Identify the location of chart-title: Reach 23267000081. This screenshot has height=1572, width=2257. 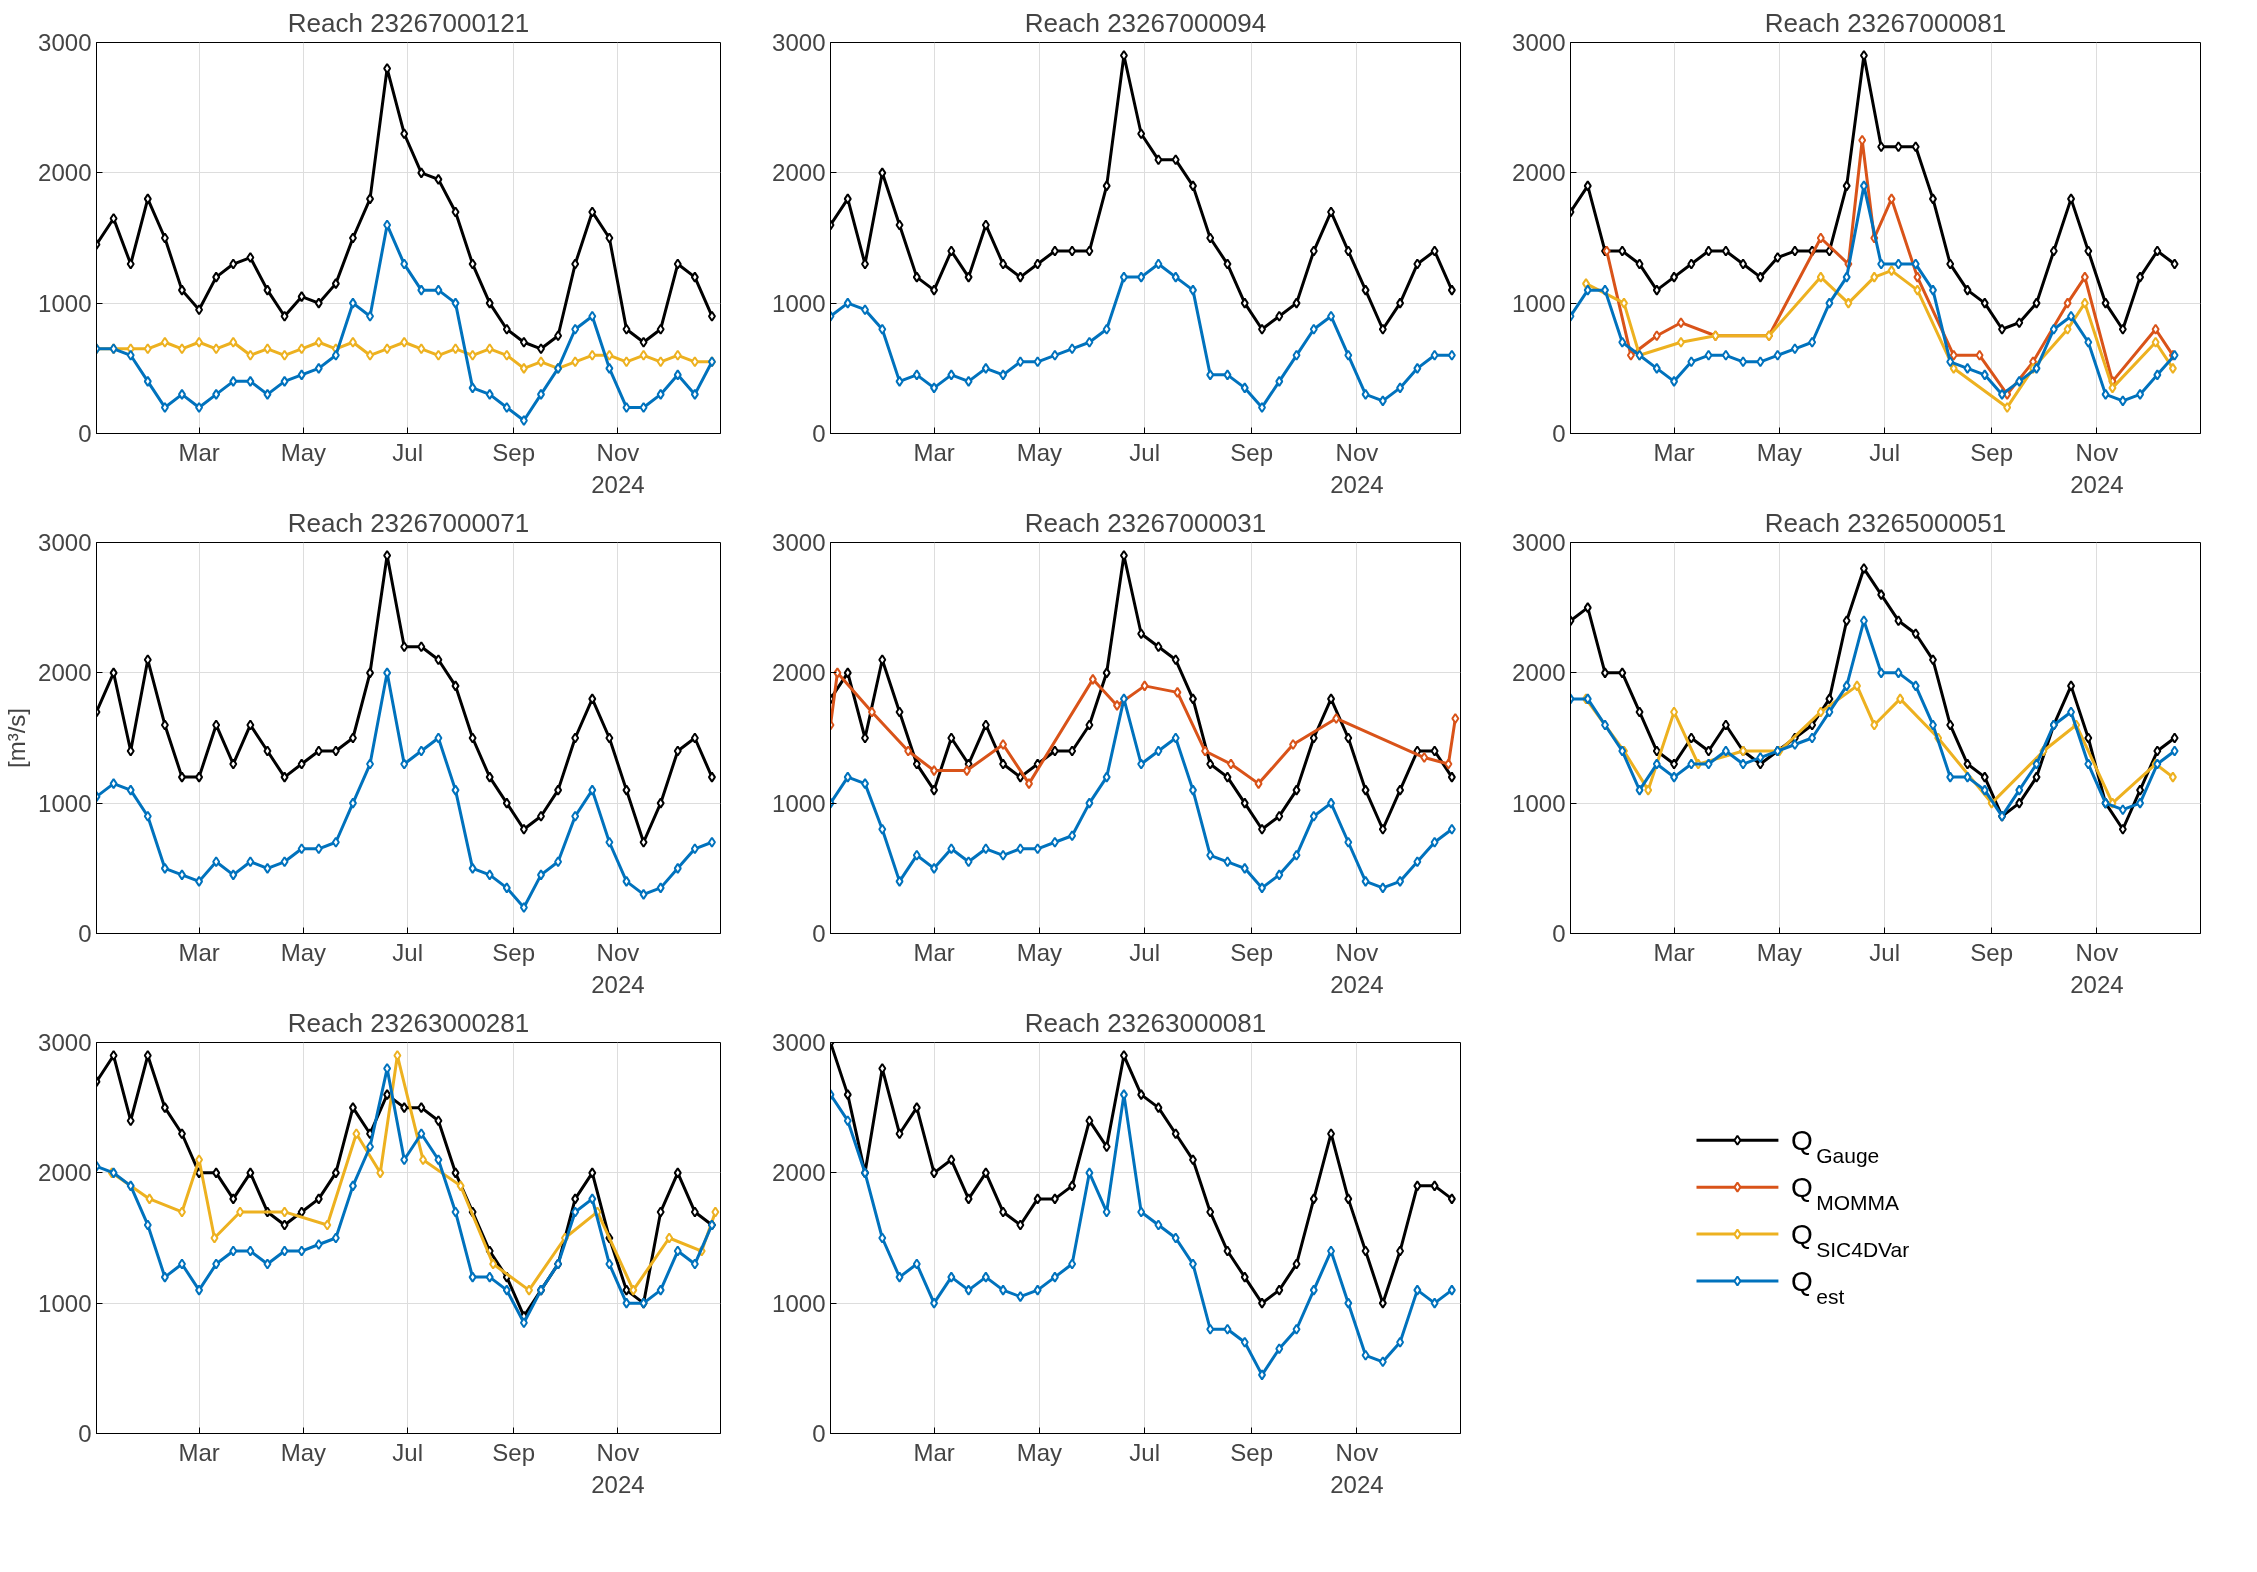
(1885, 22).